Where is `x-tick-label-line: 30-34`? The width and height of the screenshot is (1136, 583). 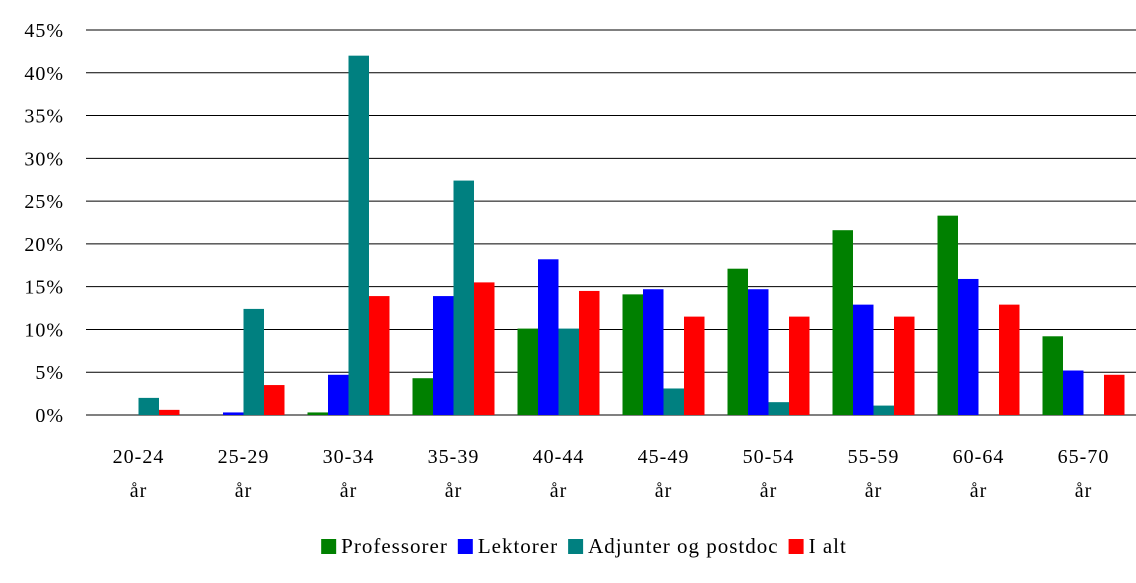 x-tick-label-line: 30-34 is located at coordinates (349, 457).